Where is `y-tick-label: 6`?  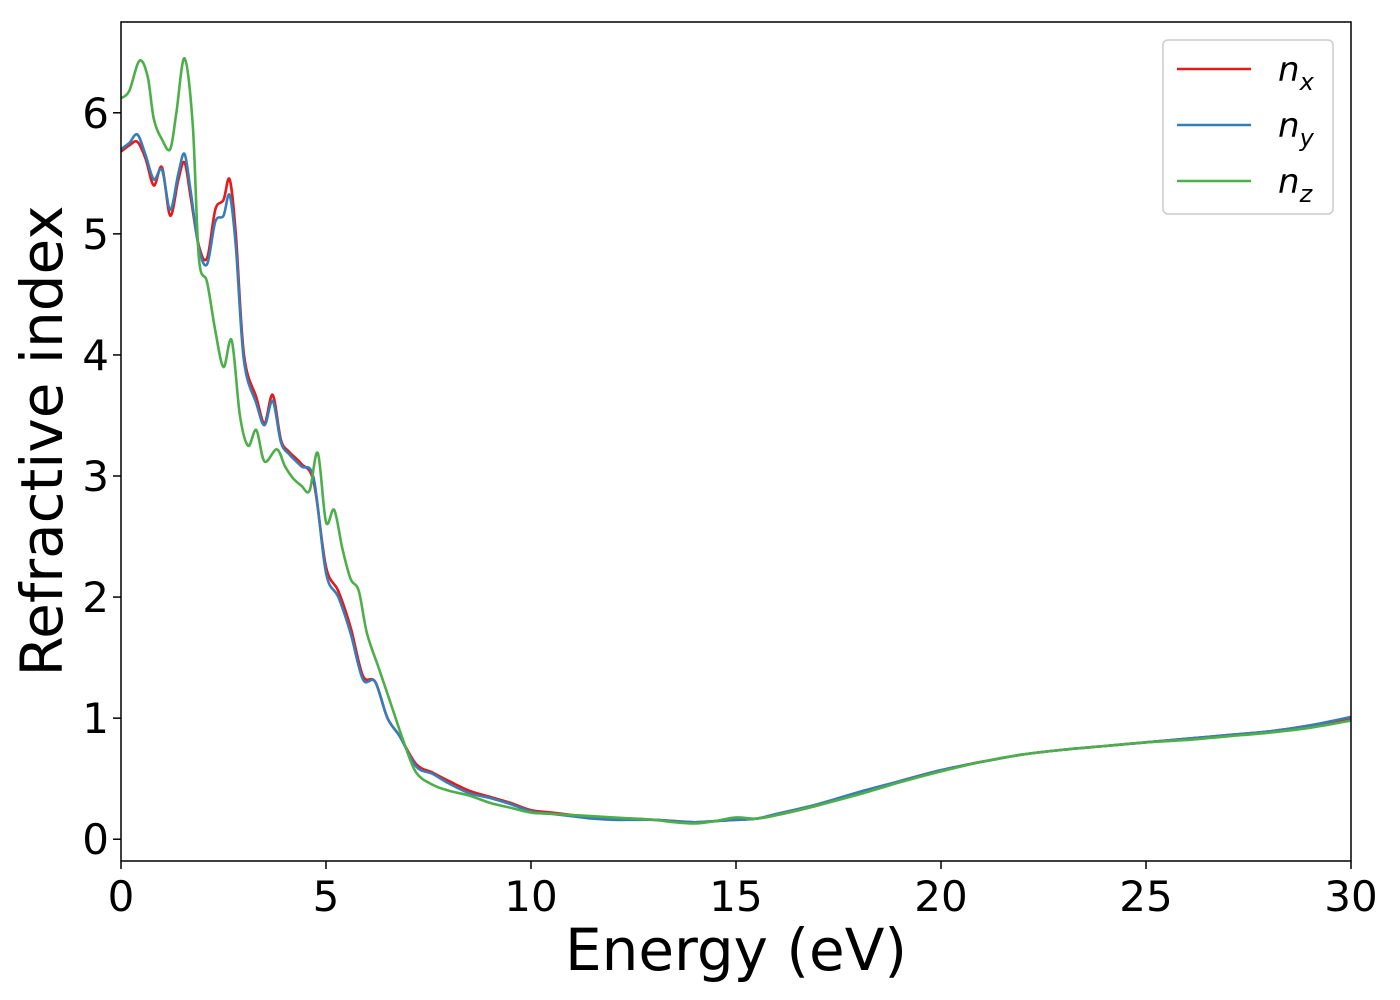 y-tick-label: 6 is located at coordinates (95, 113).